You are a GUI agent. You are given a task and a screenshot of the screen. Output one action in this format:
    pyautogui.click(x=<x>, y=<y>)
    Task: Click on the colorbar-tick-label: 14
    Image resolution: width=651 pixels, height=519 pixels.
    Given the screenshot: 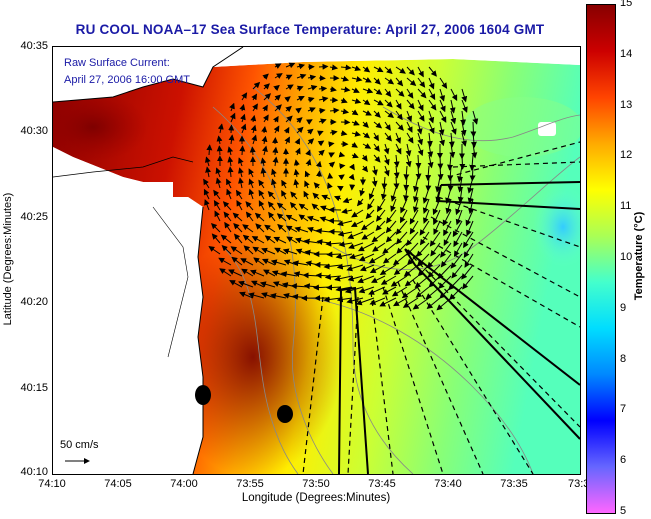 What is the action you would take?
    pyautogui.click(x=626, y=53)
    